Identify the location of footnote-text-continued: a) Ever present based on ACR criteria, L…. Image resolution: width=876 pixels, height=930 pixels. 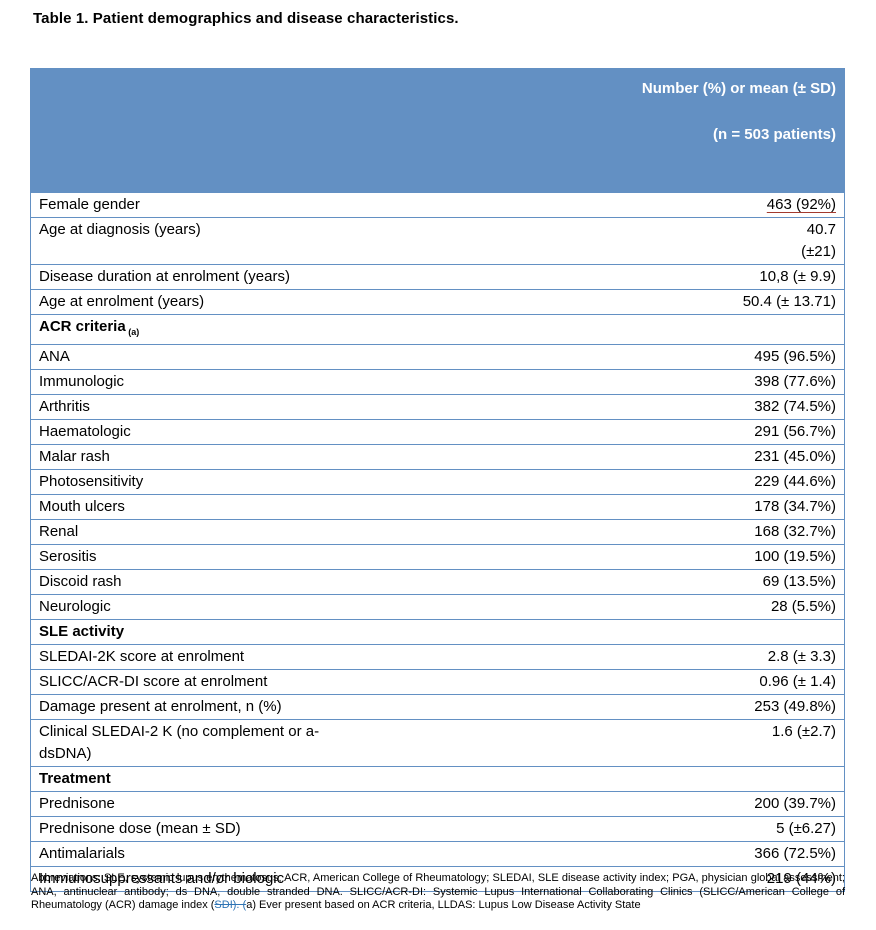
(443, 905).